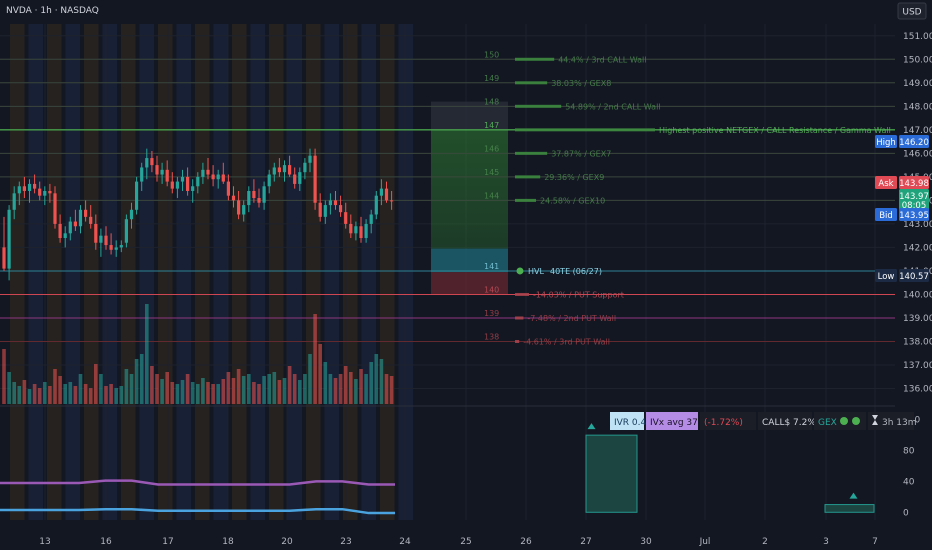 This screenshot has width=932, height=550. What do you see at coordinates (917, 319) in the screenshot?
I see `price-tick-label: 139.00` at bounding box center [917, 319].